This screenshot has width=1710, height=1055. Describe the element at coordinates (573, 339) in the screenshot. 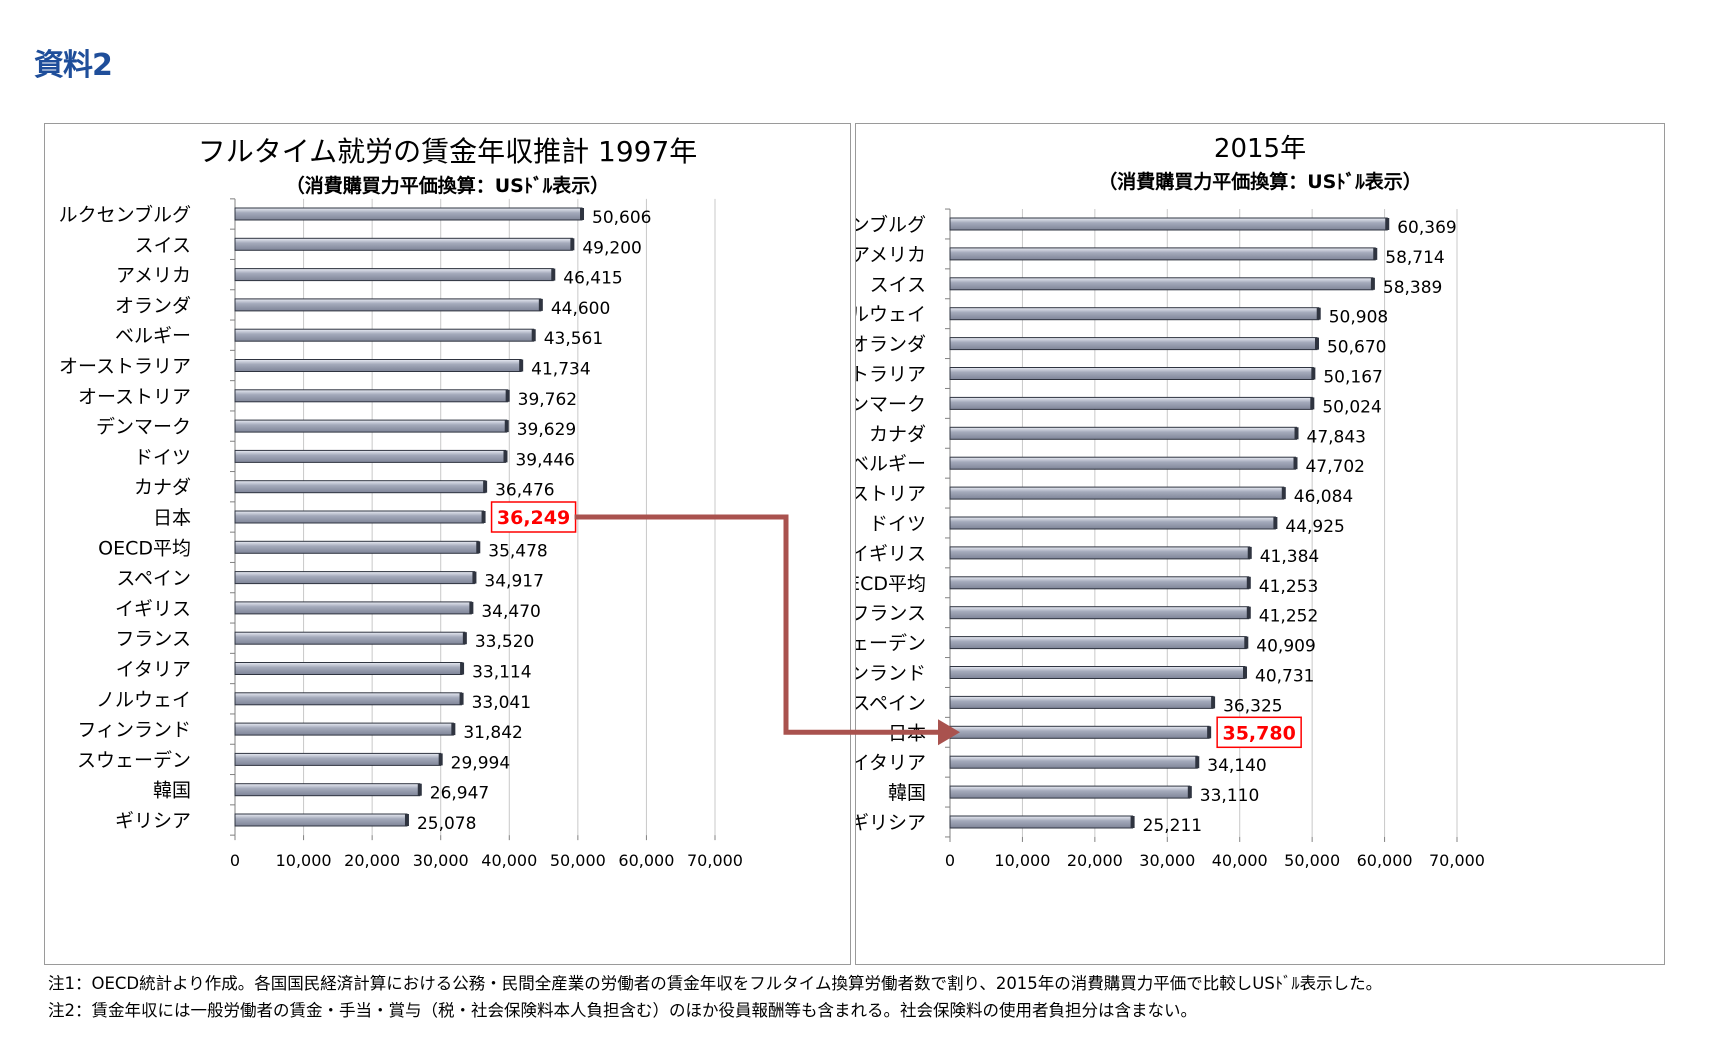

I see `value-label: 43,561` at that location.